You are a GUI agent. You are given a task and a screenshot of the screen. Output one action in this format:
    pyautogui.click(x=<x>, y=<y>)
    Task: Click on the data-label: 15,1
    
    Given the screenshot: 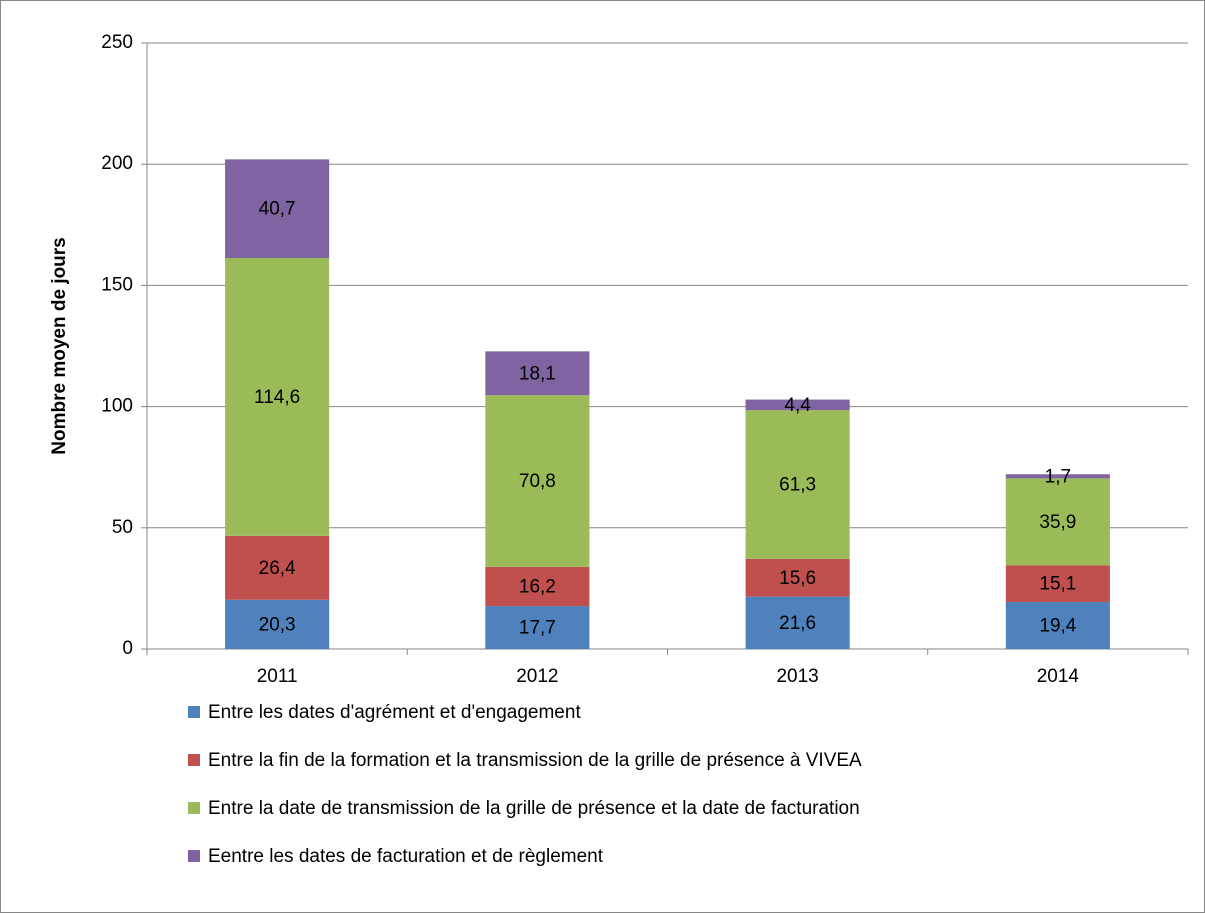 What is the action you would take?
    pyautogui.click(x=1057, y=584)
    